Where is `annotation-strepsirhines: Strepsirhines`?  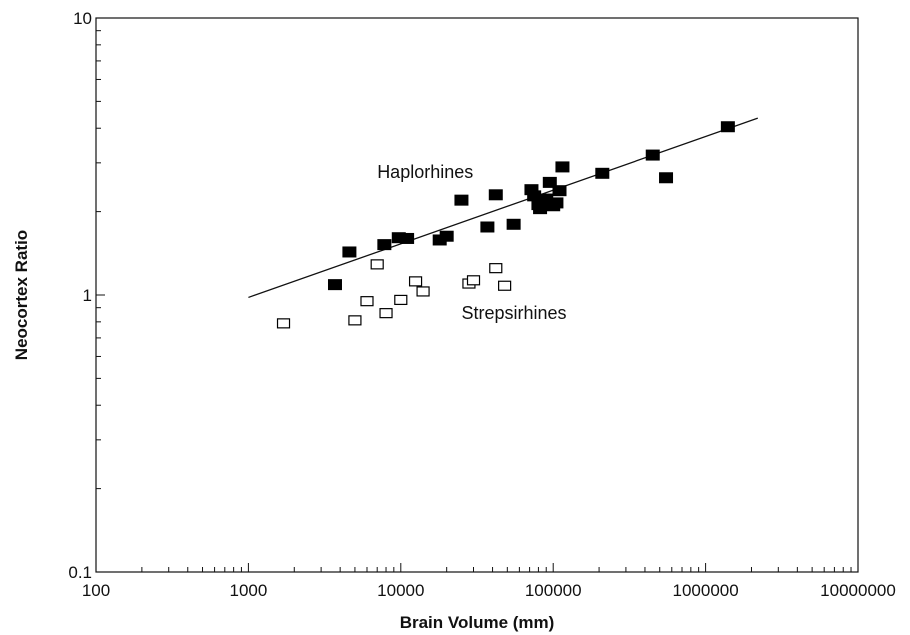 annotation-strepsirhines: Strepsirhines is located at coordinates (513, 313).